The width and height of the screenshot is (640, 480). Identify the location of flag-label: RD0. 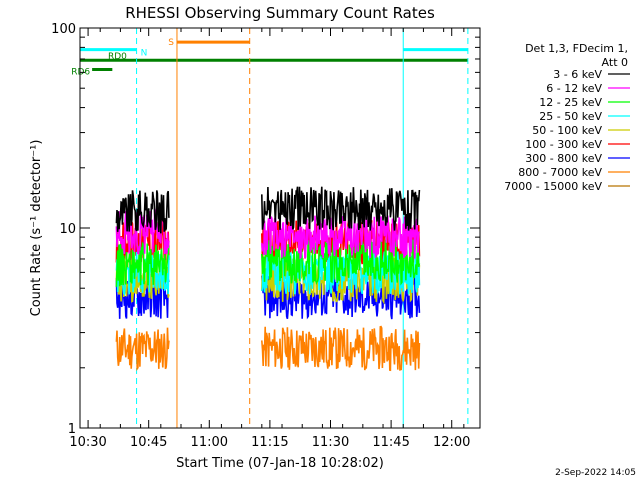
(117, 57).